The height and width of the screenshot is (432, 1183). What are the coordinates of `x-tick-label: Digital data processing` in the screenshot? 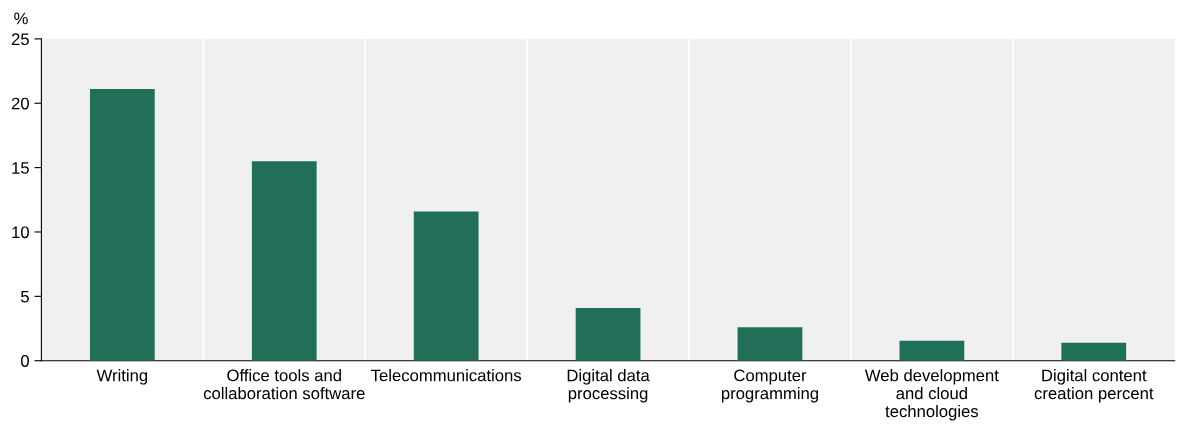 It's located at (608, 386).